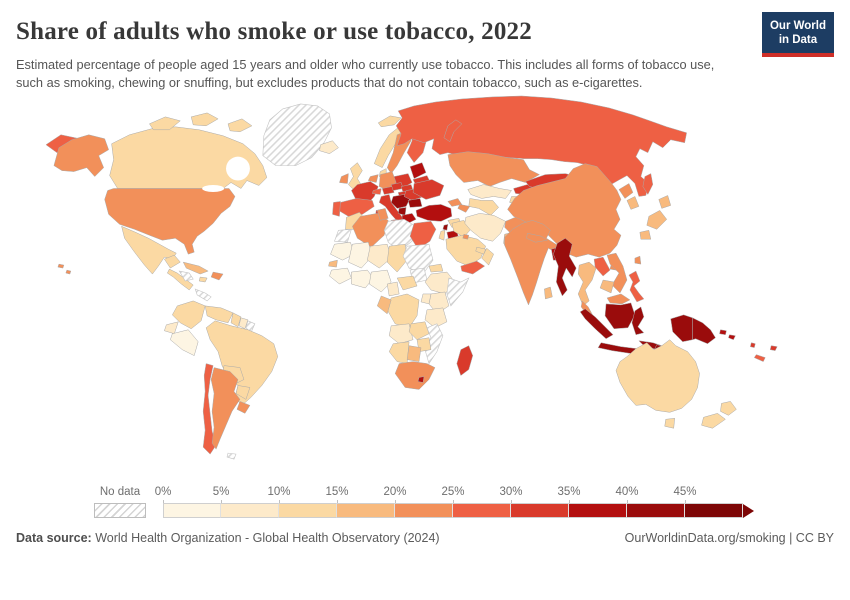 This screenshot has height=600, width=850. What do you see at coordinates (455, 202) in the screenshot?
I see `country-georgia: Georgia: 20–25%` at bounding box center [455, 202].